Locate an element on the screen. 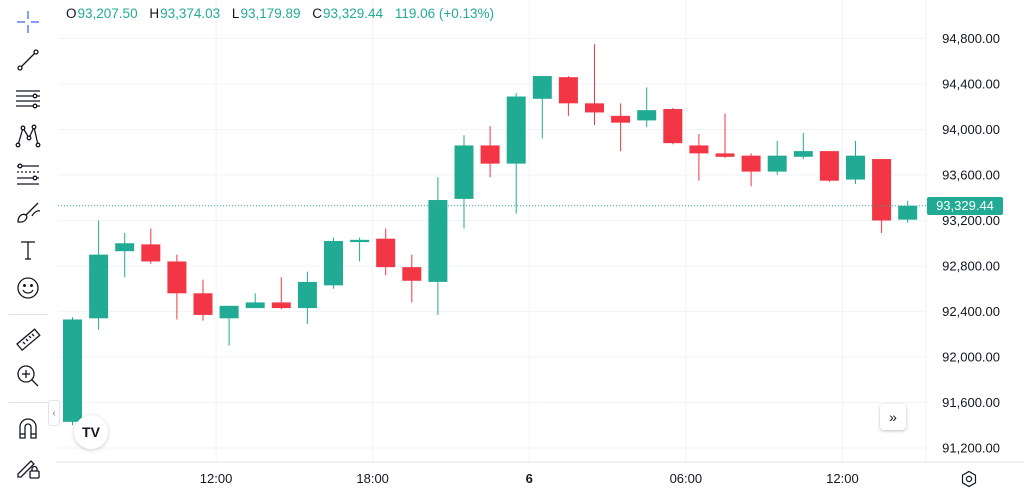  fib-tool is located at coordinates (28, 174).